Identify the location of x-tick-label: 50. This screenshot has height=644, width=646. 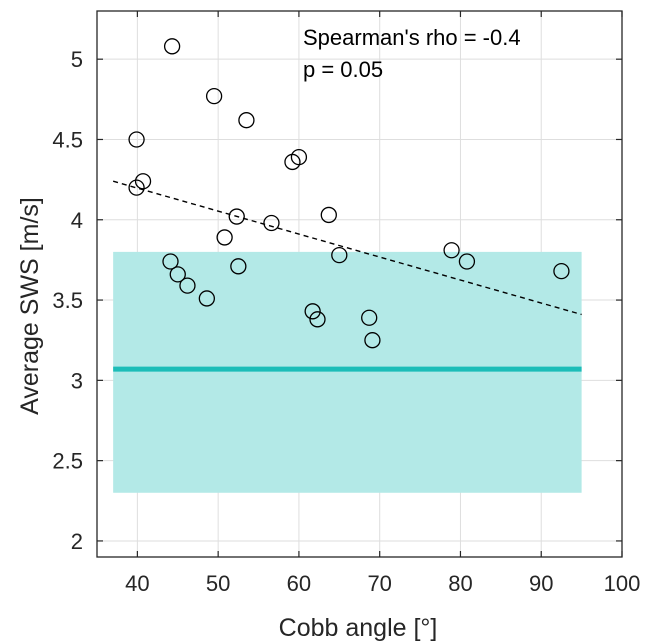
(218, 583).